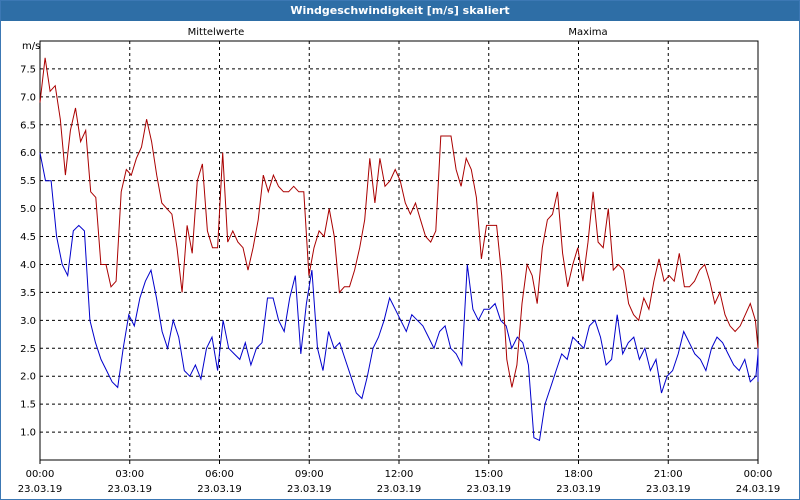 This screenshot has width=800, height=500. I want to click on legend-mittelwerte: Mittelwerte, so click(216, 32).